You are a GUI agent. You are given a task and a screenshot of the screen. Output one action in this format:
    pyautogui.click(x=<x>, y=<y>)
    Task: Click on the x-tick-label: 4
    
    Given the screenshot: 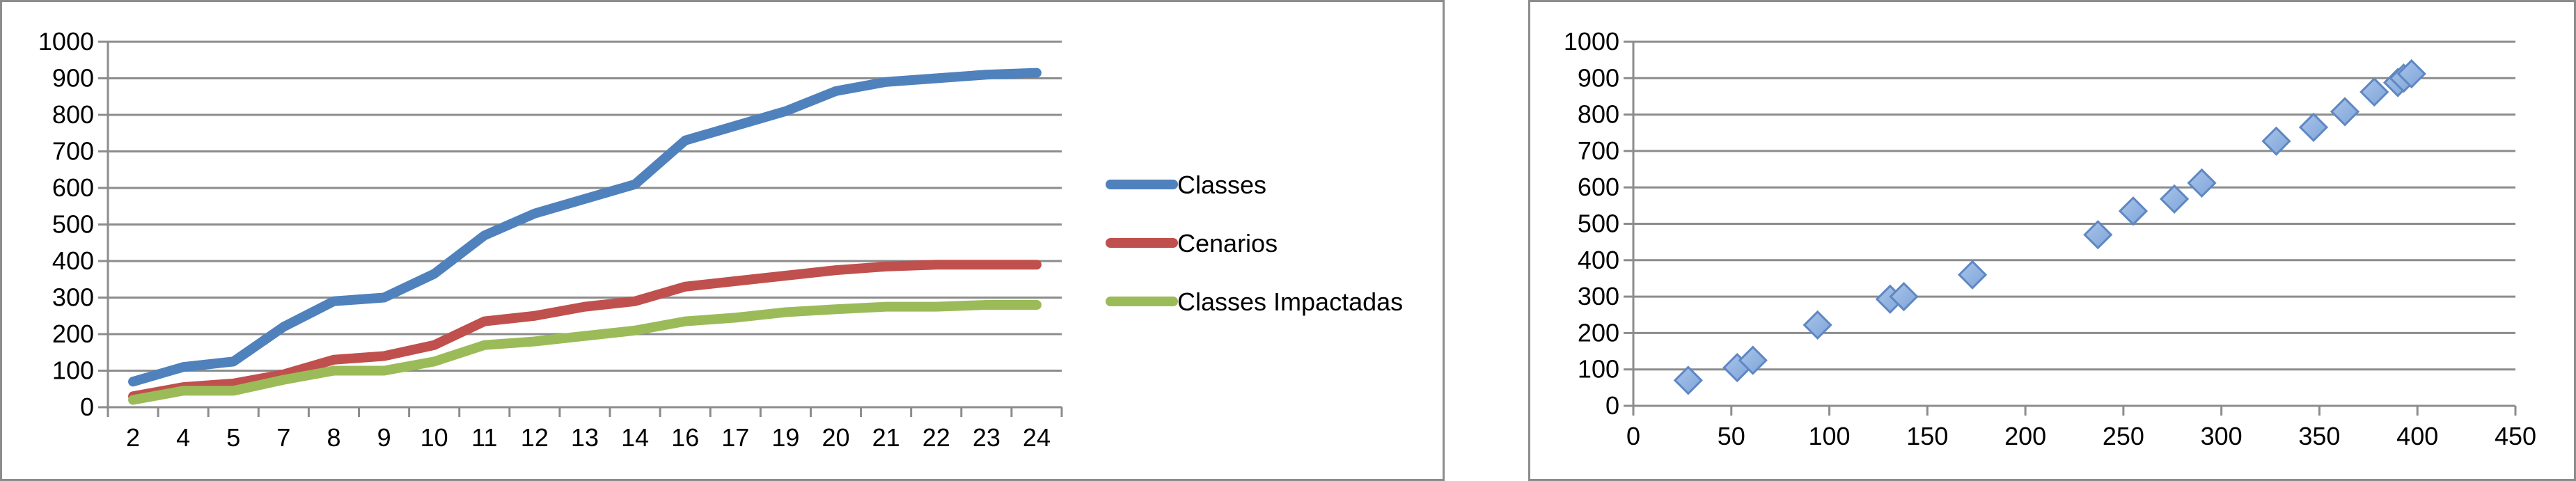 What is the action you would take?
    pyautogui.click(x=183, y=437)
    